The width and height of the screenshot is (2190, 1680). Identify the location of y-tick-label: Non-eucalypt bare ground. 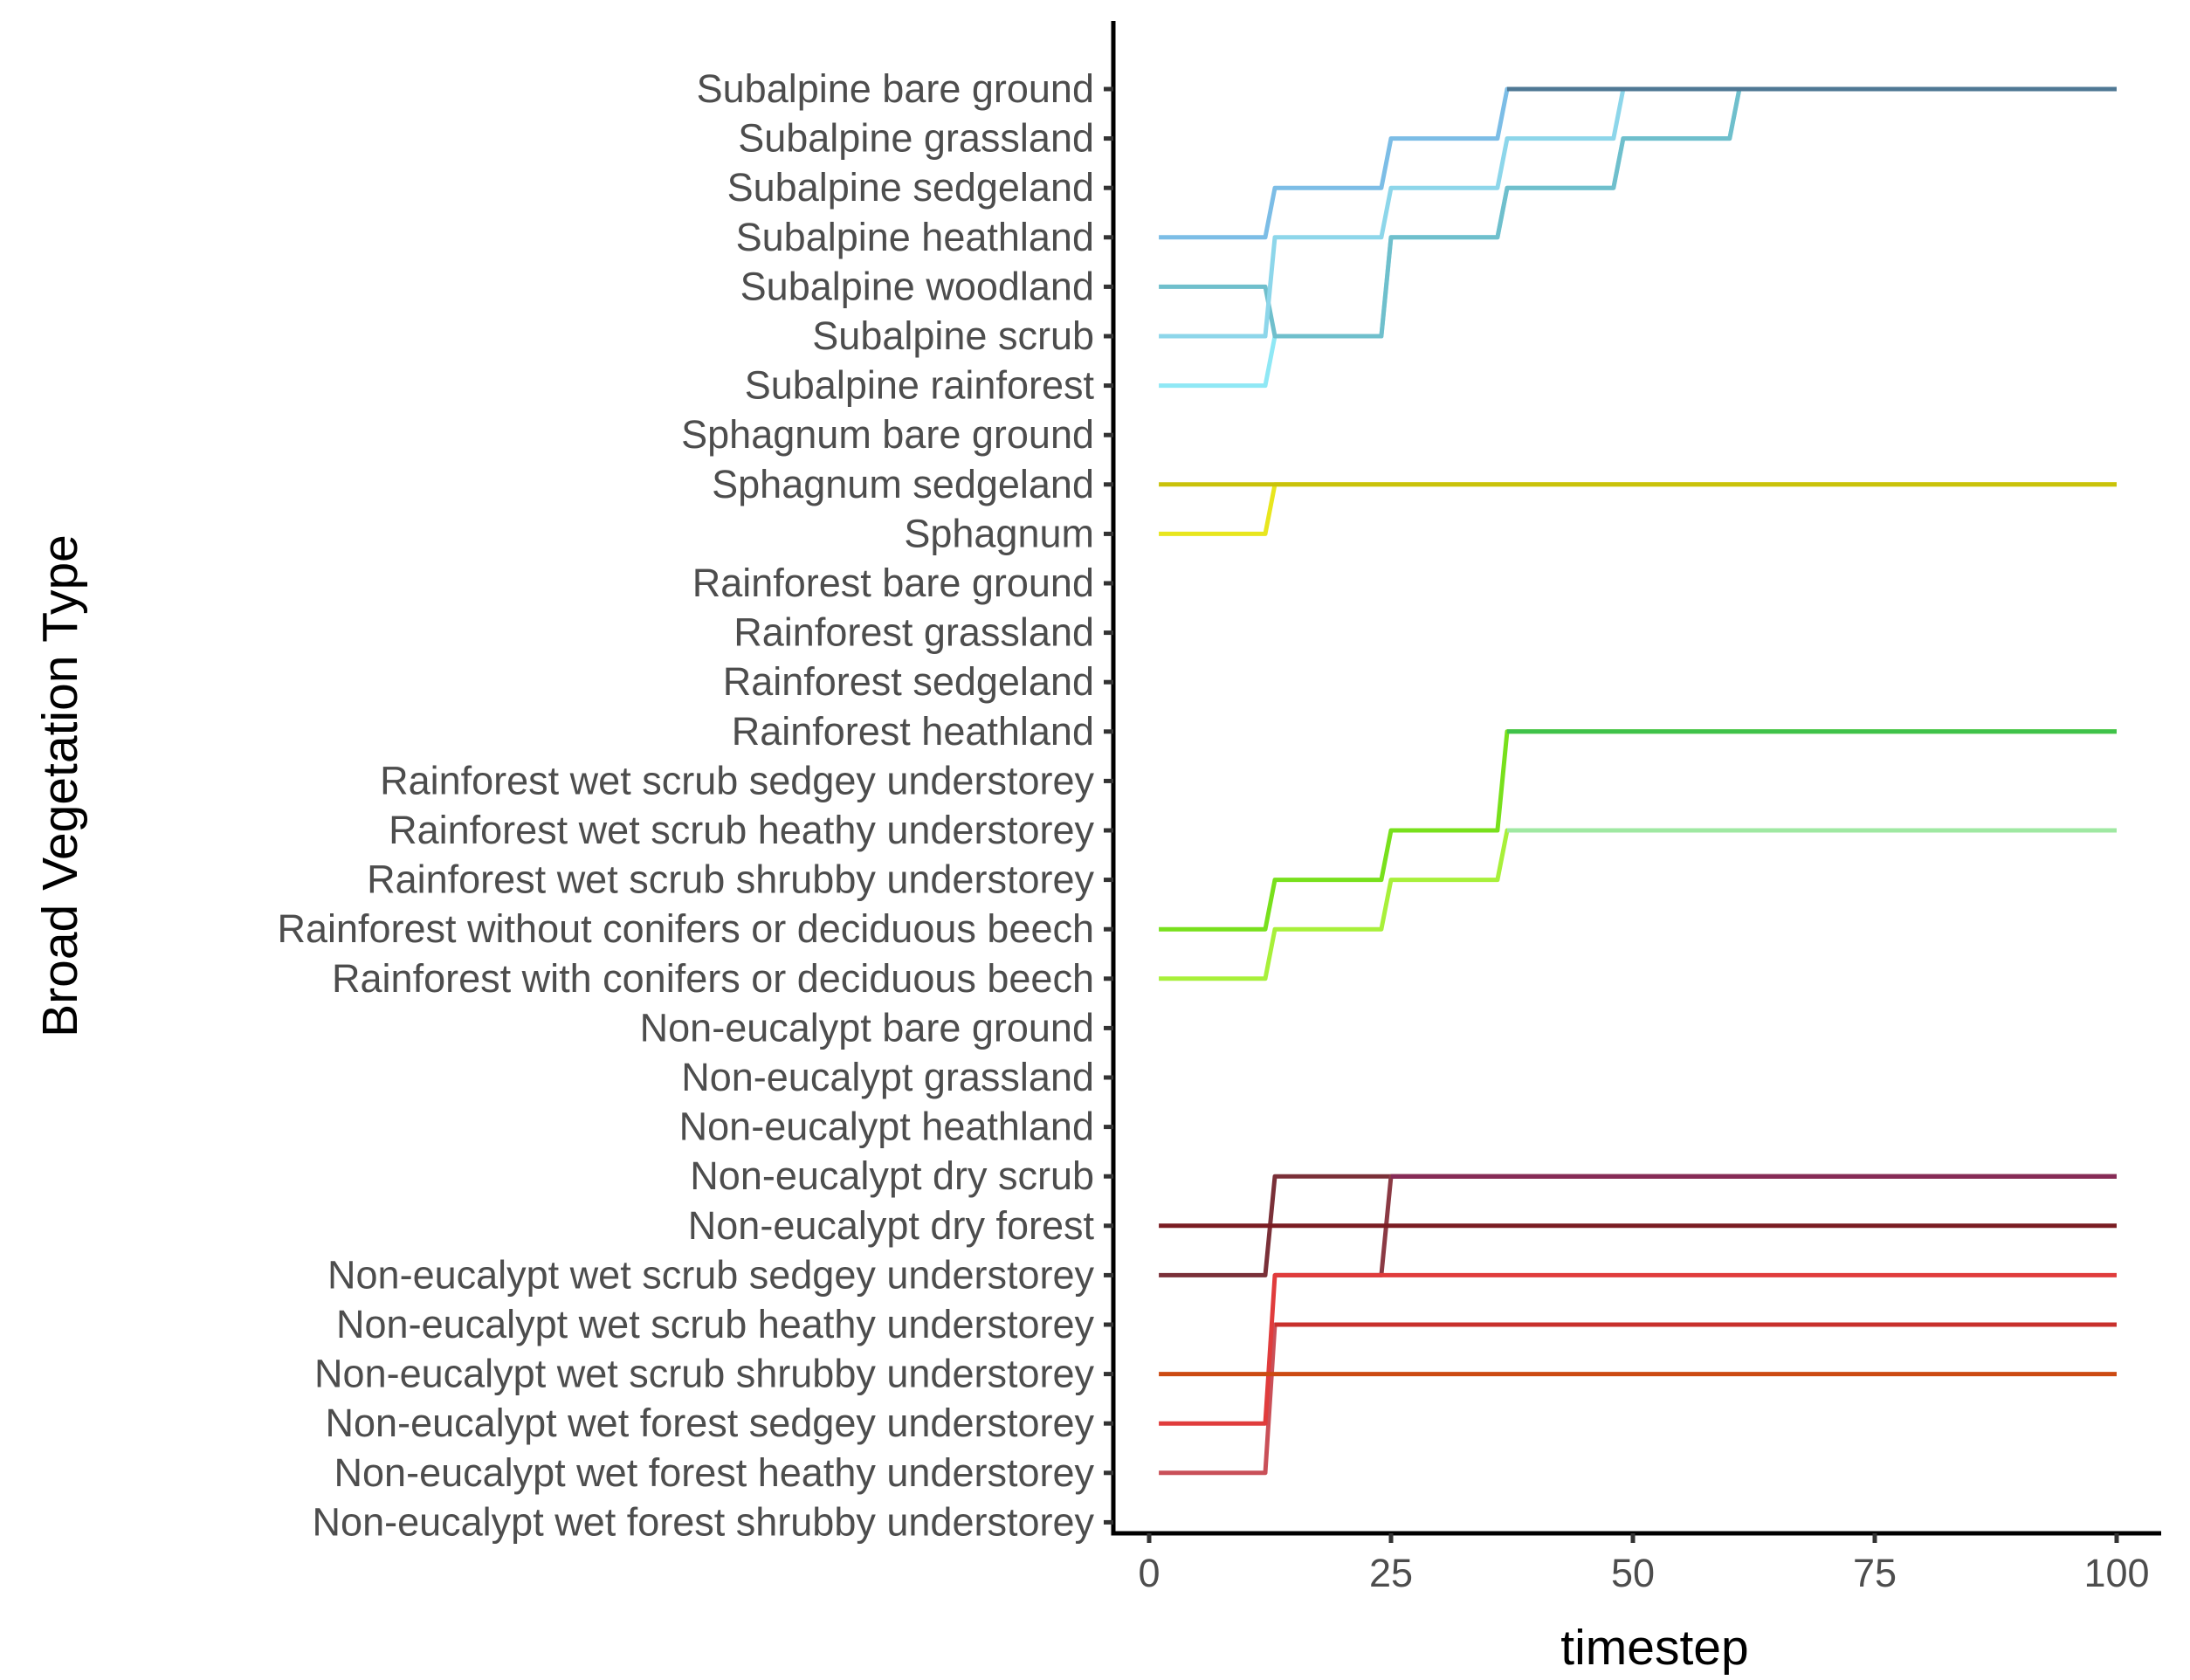
(867, 1027).